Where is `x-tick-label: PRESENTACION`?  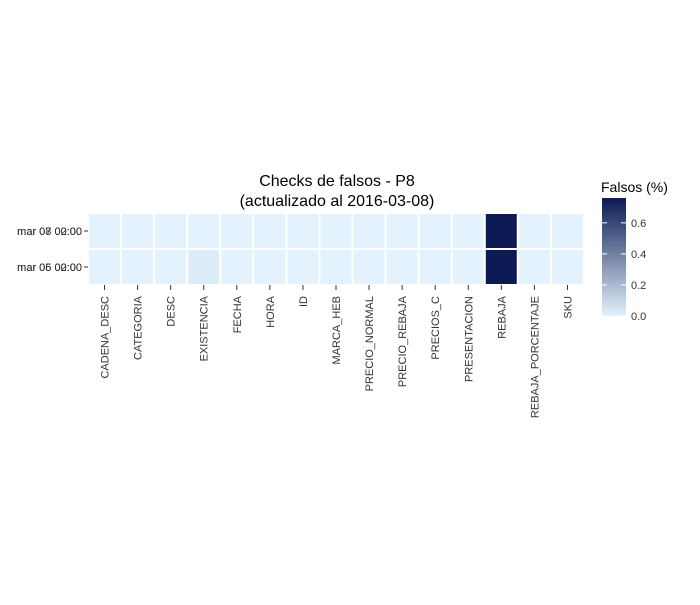 x-tick-label: PRESENTACION is located at coordinates (469, 339).